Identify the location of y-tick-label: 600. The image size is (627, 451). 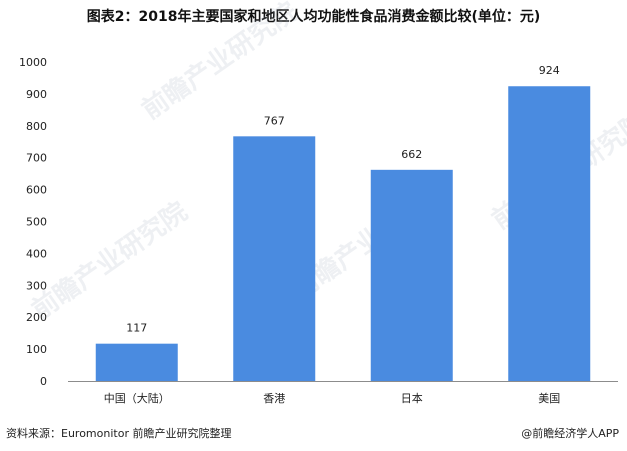
(36, 190).